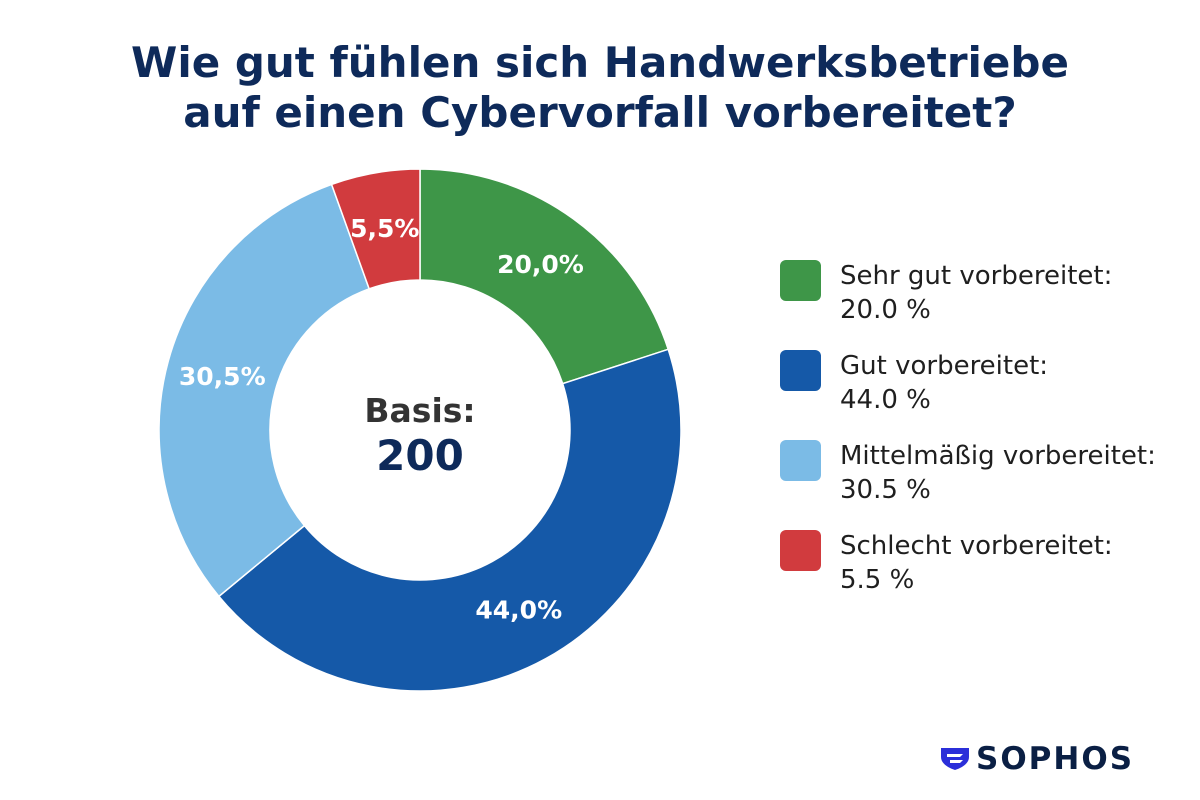 The width and height of the screenshot is (1200, 800). Describe the element at coordinates (944, 366) in the screenshot. I see `legend-label-1: Gut vorbereitet:` at that location.